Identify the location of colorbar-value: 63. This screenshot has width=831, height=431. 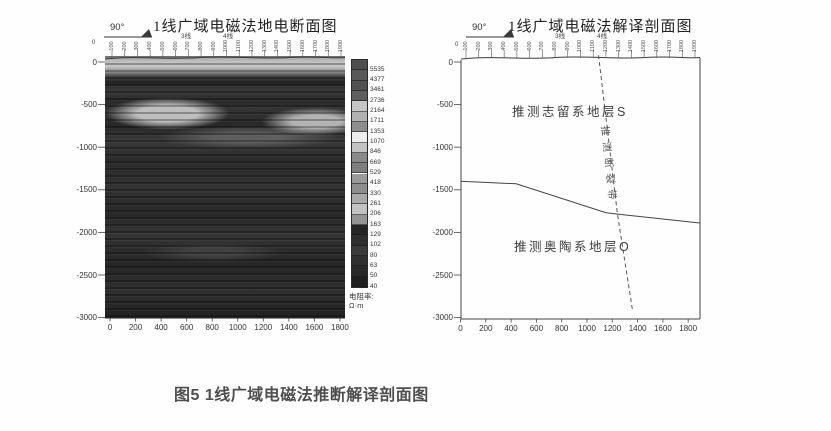
(374, 265).